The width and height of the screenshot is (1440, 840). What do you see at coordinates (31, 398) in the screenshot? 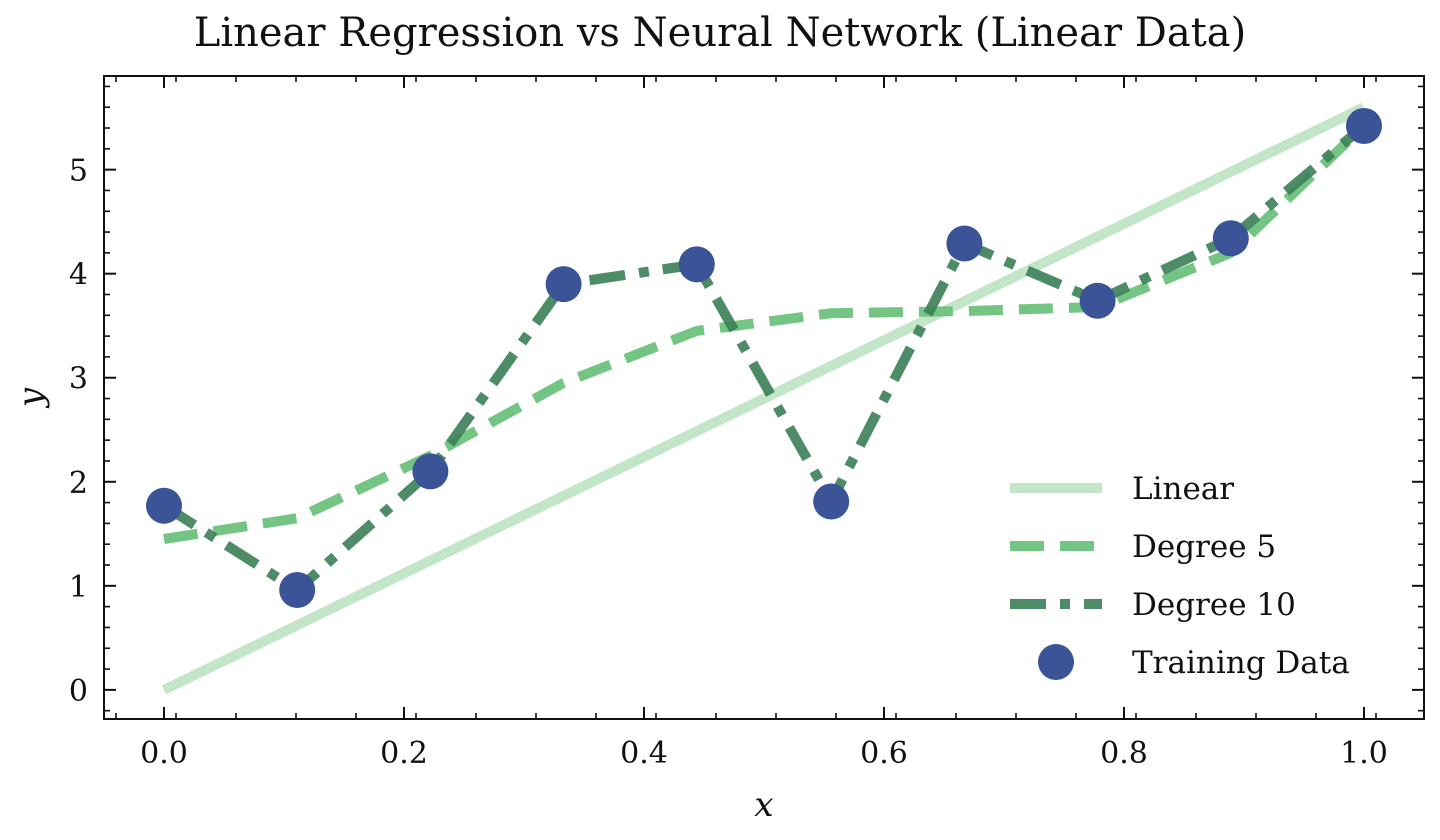
I see `y-axis-label: y` at bounding box center [31, 398].